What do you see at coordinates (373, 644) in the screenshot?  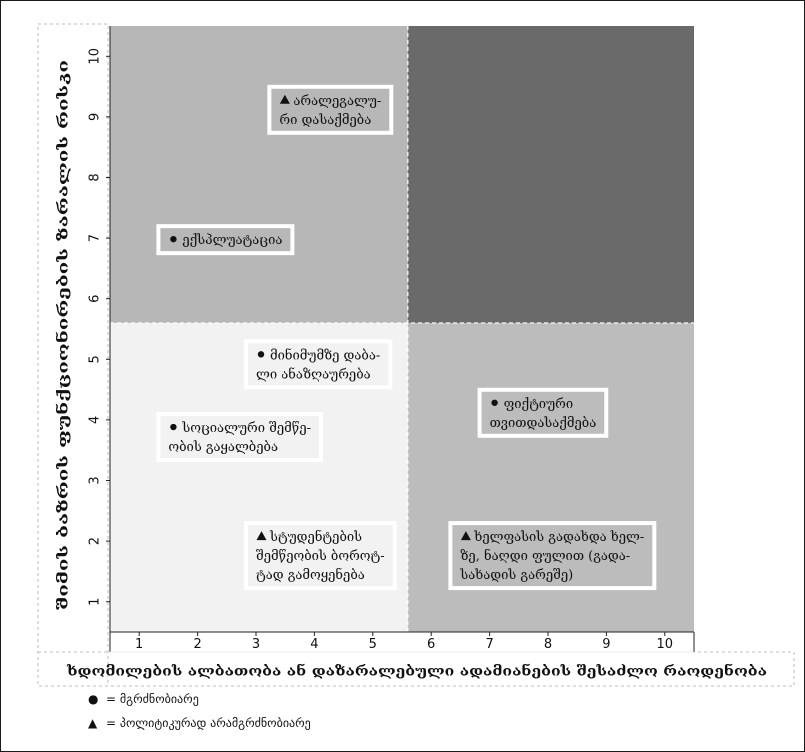 I see `x-tick-label: 5` at bounding box center [373, 644].